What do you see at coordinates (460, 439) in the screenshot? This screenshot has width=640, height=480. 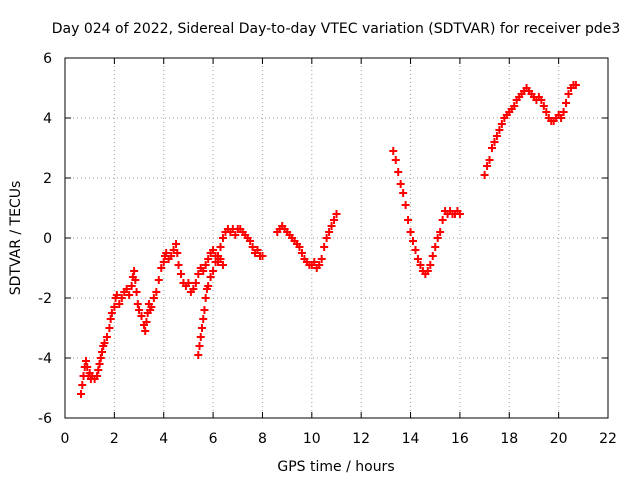 I see `x-tick-label: 16` at bounding box center [460, 439].